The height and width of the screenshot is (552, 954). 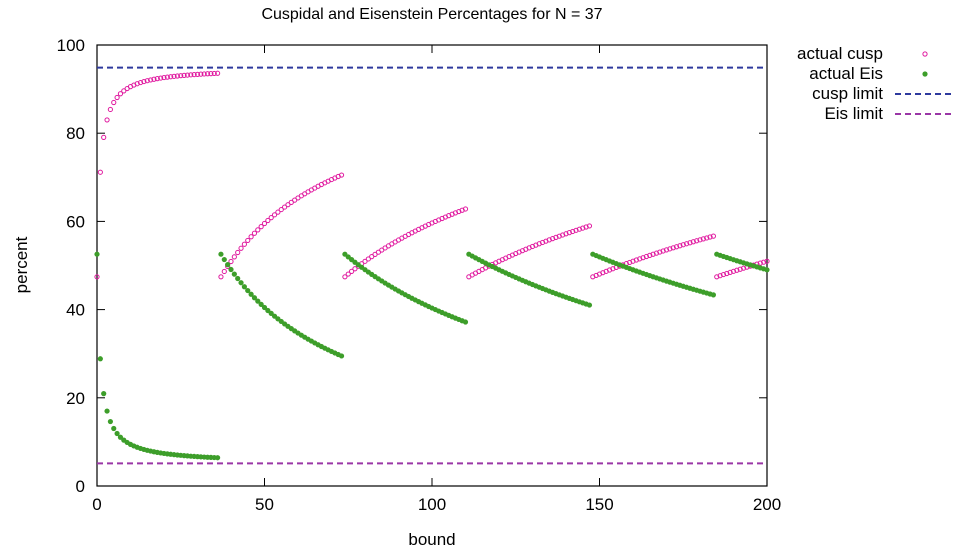 I want to click on x-tick-label: 150, so click(x=599, y=504).